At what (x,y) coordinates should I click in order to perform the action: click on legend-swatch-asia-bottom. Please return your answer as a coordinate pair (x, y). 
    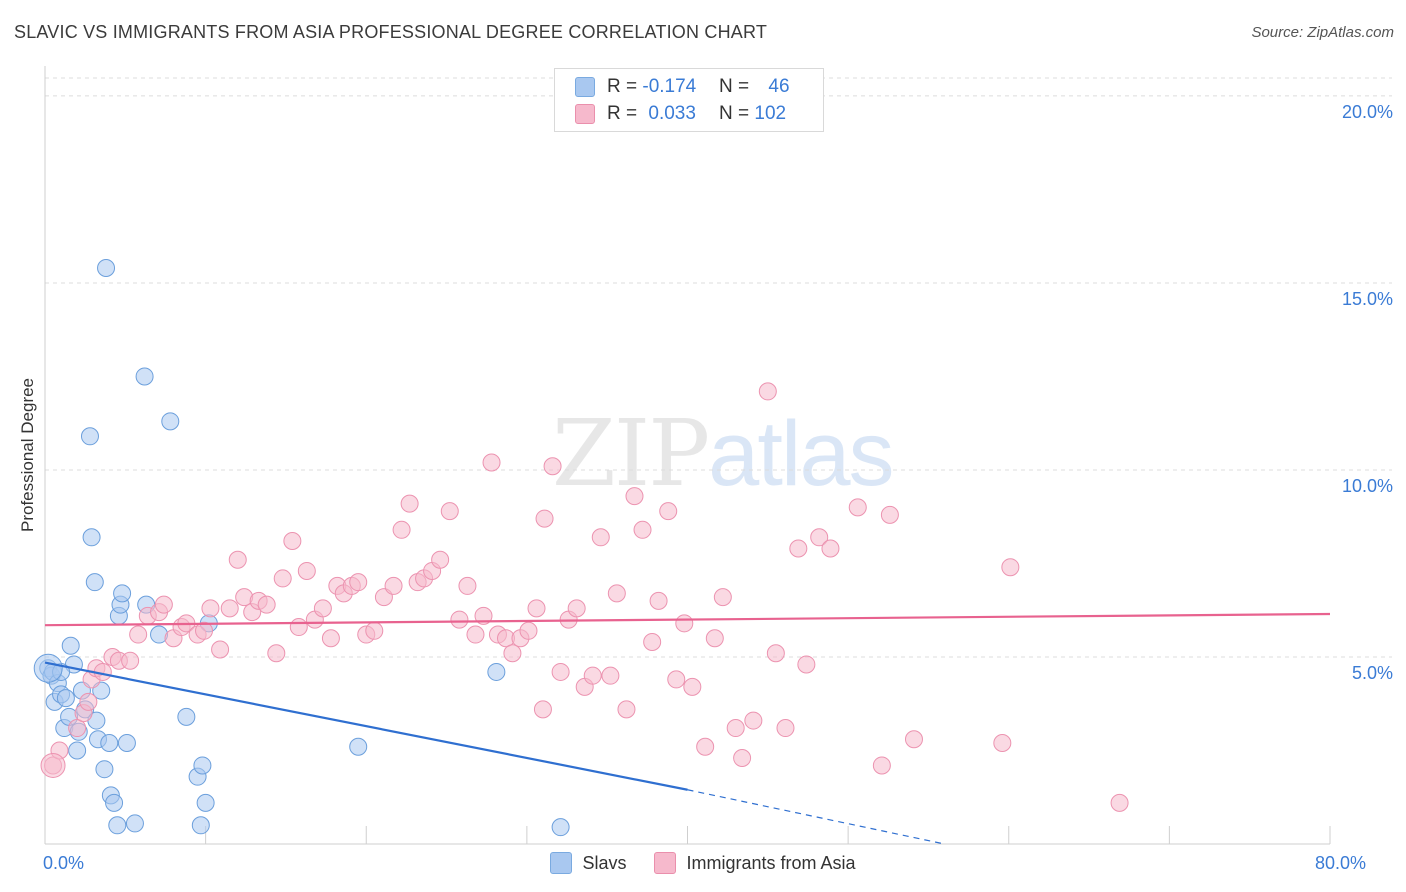
    Looking at the image, I should click on (665, 863).